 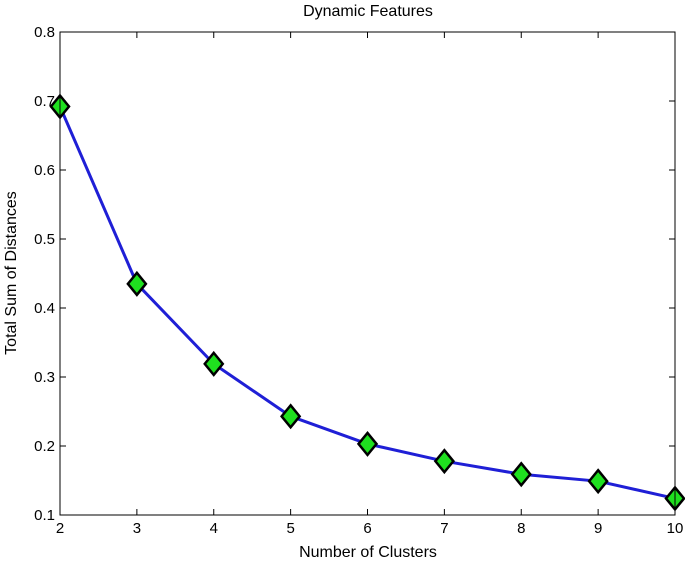 I want to click on y-tick-label: 0.5, so click(x=44, y=239).